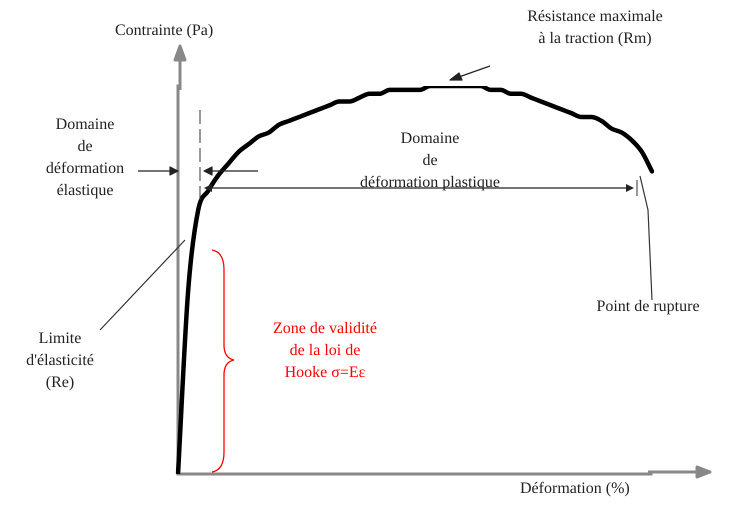 This screenshot has width=756, height=508. I want to click on y-axis-title: Contrainte (Pa), so click(164, 31).